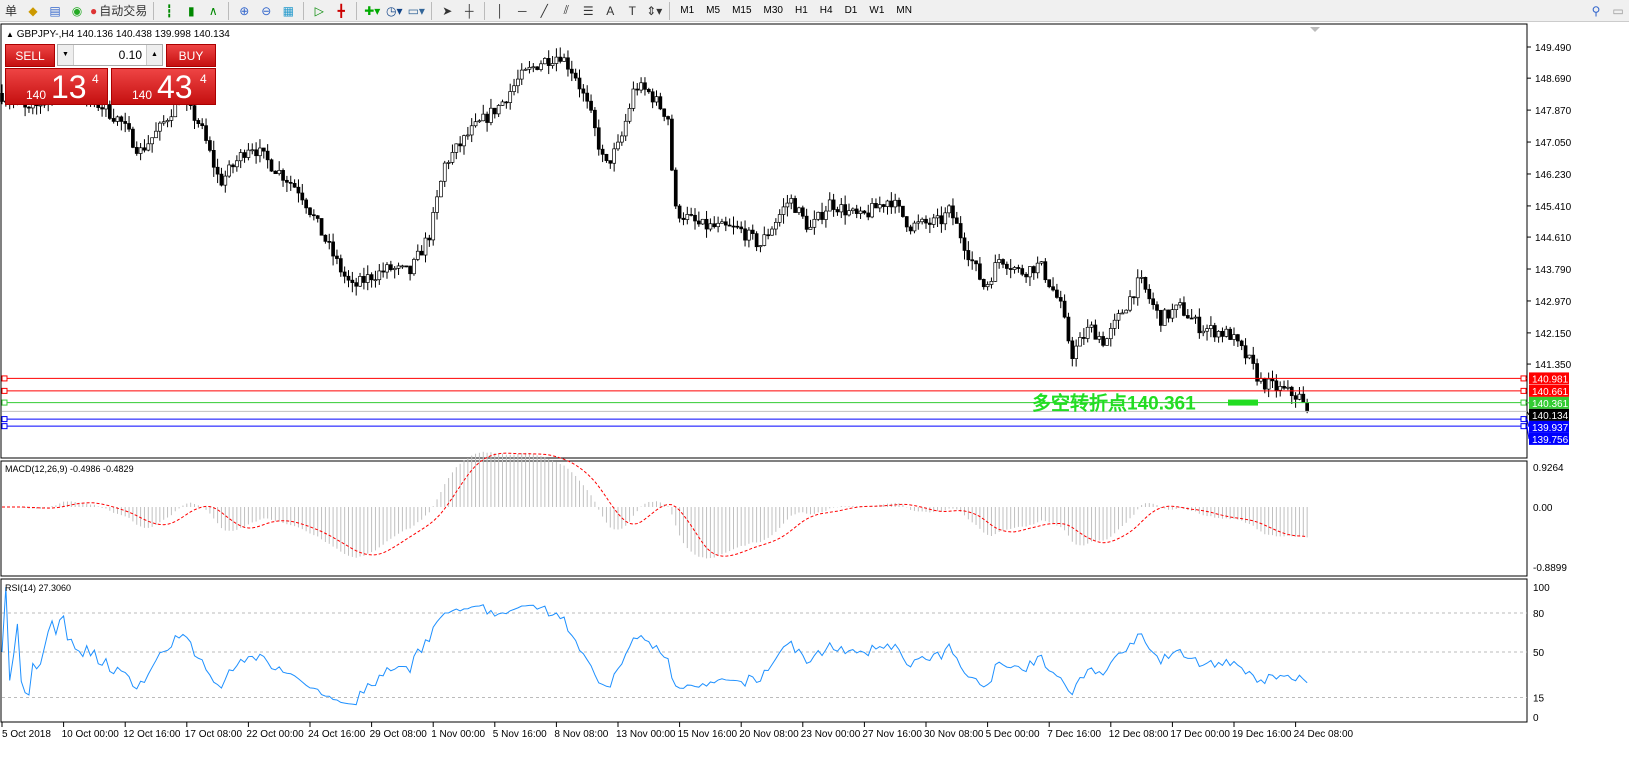 The image size is (1629, 773). What do you see at coordinates (654, 10) in the screenshot?
I see `arrows-icon: ⇕▾` at bounding box center [654, 10].